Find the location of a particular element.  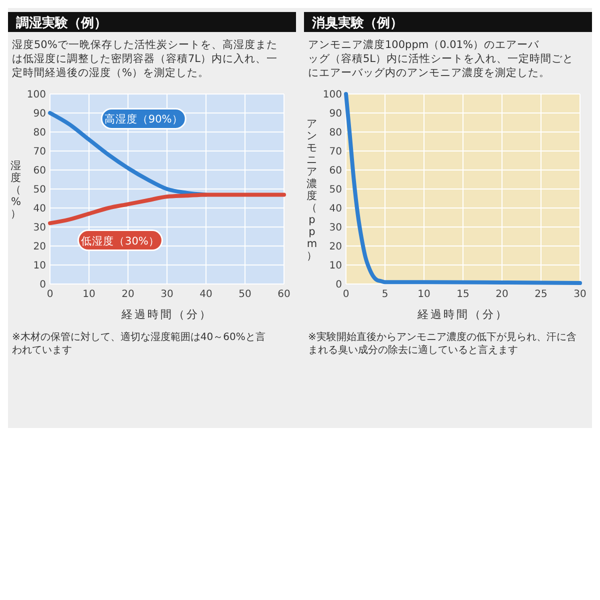

x-tick-label: 15 is located at coordinates (463, 294).